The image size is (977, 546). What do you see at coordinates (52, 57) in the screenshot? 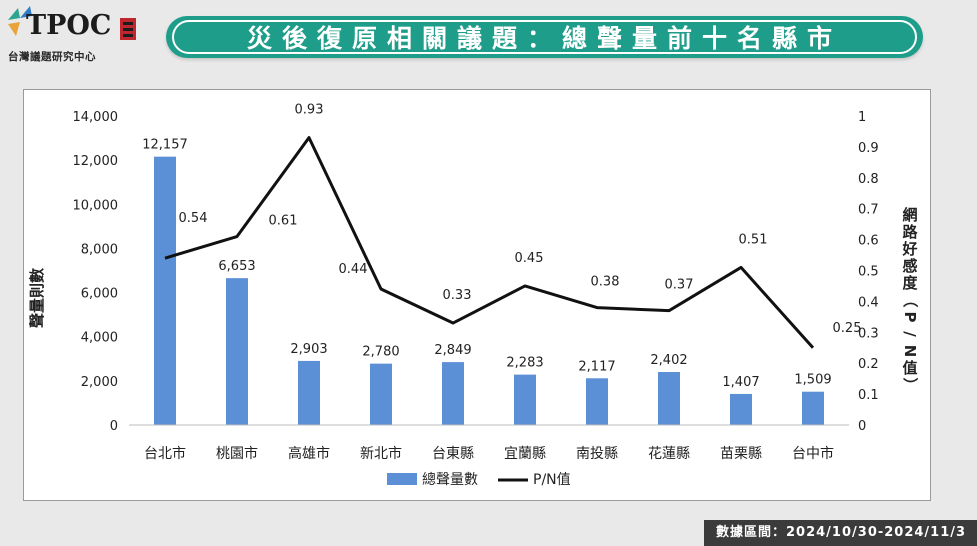
I see `logo-subtitle: 台灣議題研究中心` at bounding box center [52, 57].